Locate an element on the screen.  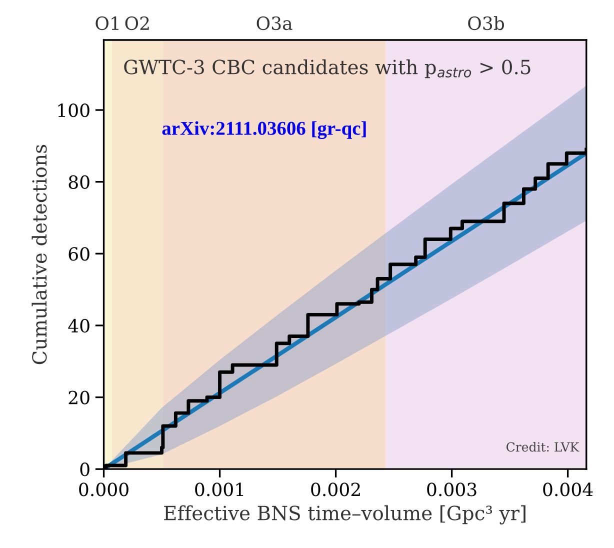
x-tick-label: 0.004 is located at coordinates (568, 489).